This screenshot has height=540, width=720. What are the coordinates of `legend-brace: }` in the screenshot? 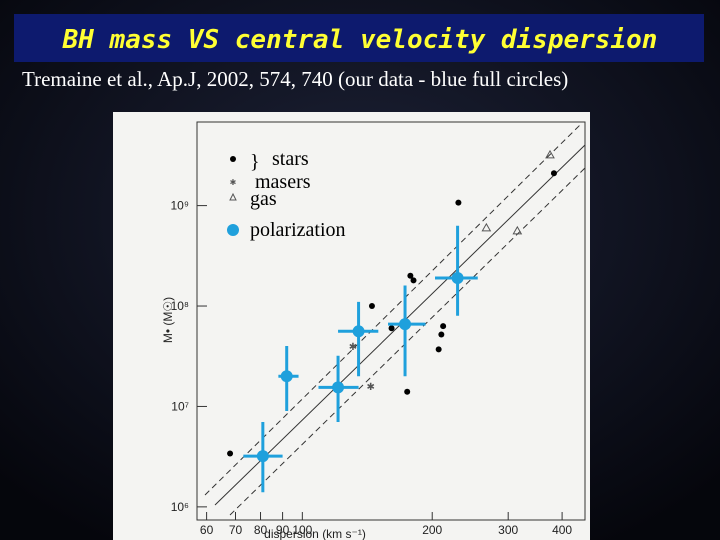 It's located at (255, 162).